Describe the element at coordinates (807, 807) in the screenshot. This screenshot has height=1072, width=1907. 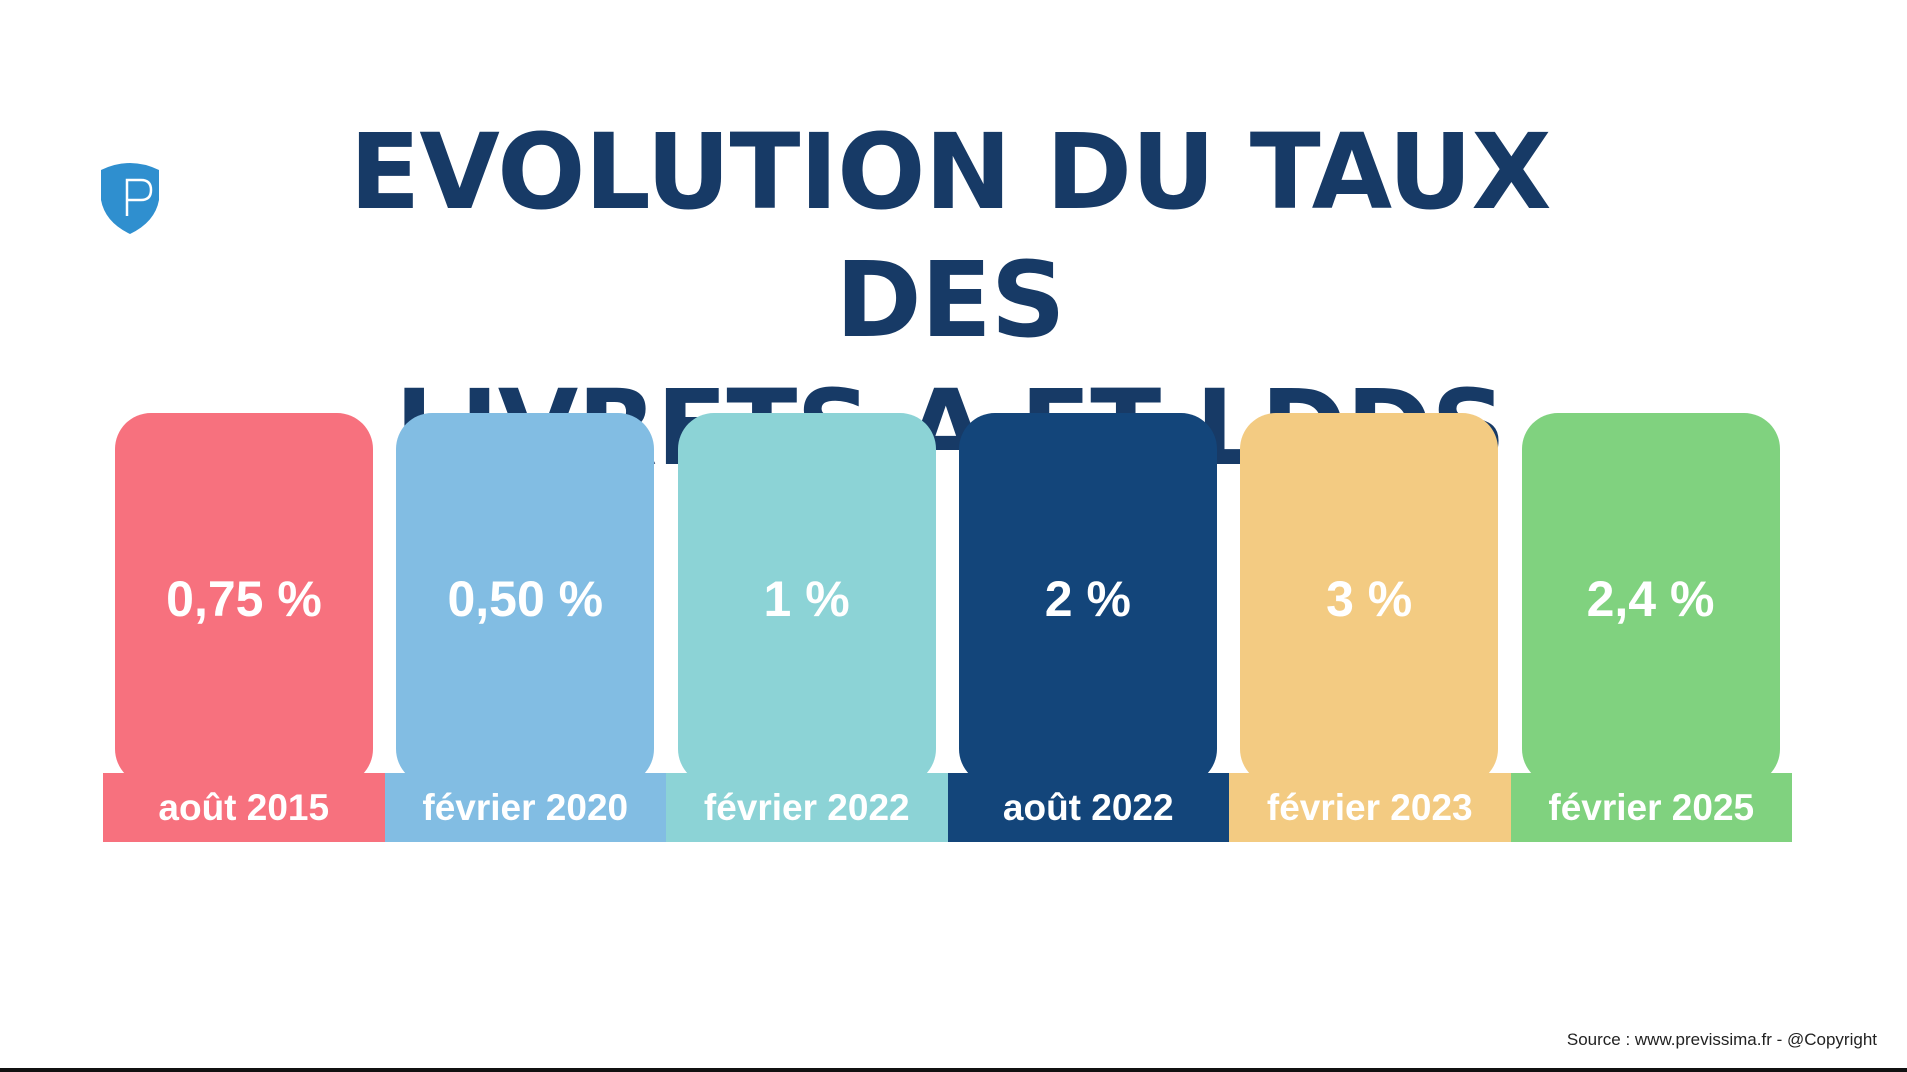
I see `date-label: février 2022` at that location.